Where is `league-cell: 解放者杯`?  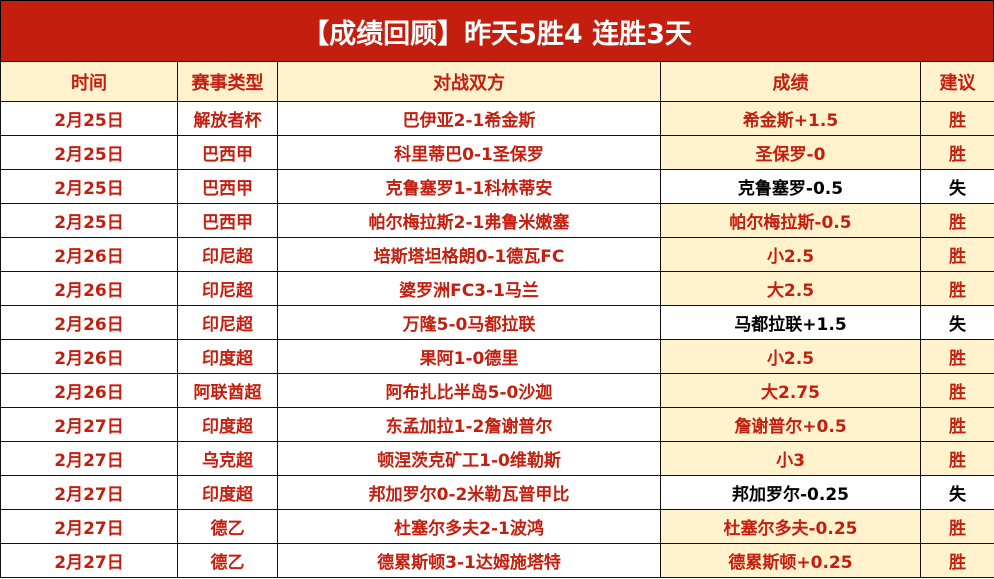
league-cell: 解放者杯 is located at coordinates (227, 118).